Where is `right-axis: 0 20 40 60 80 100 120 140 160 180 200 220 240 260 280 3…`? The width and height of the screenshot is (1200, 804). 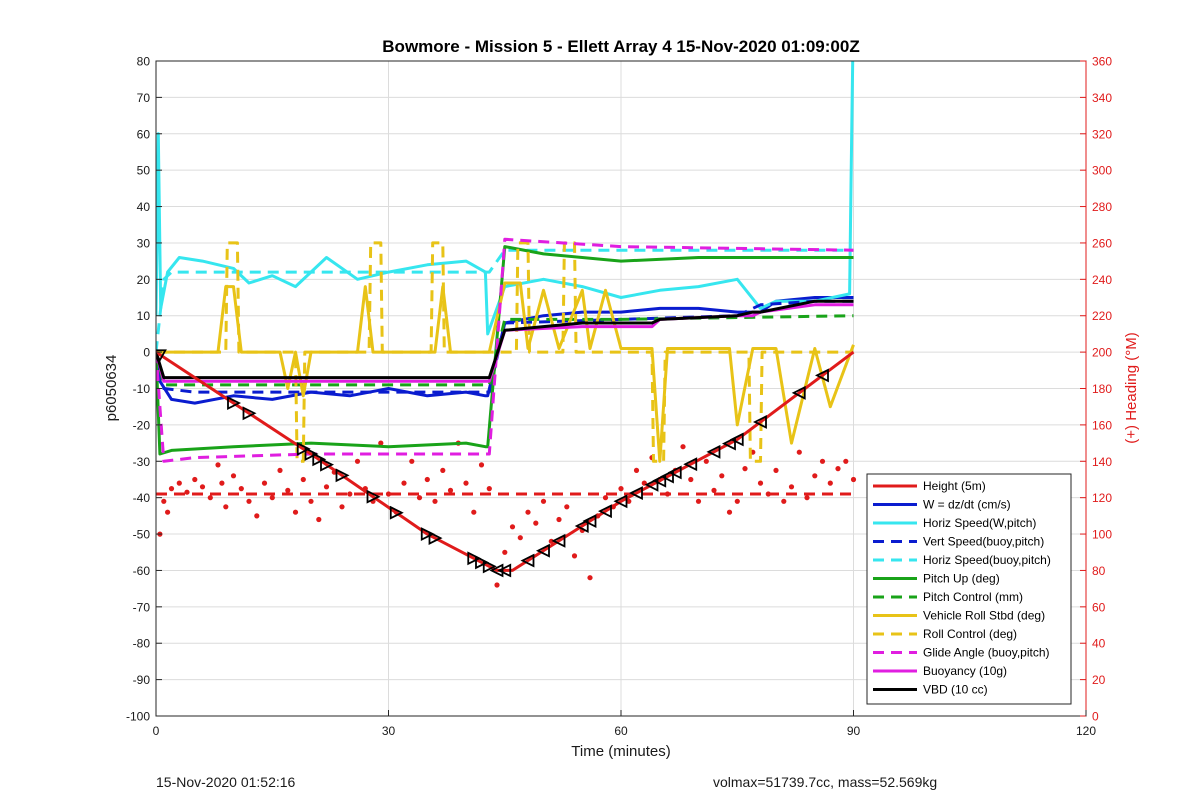
right-axis: 0 20 40 60 80 100 120 140 160 180 200 220 240 260 280 3… is located at coordinates (1096, 389).